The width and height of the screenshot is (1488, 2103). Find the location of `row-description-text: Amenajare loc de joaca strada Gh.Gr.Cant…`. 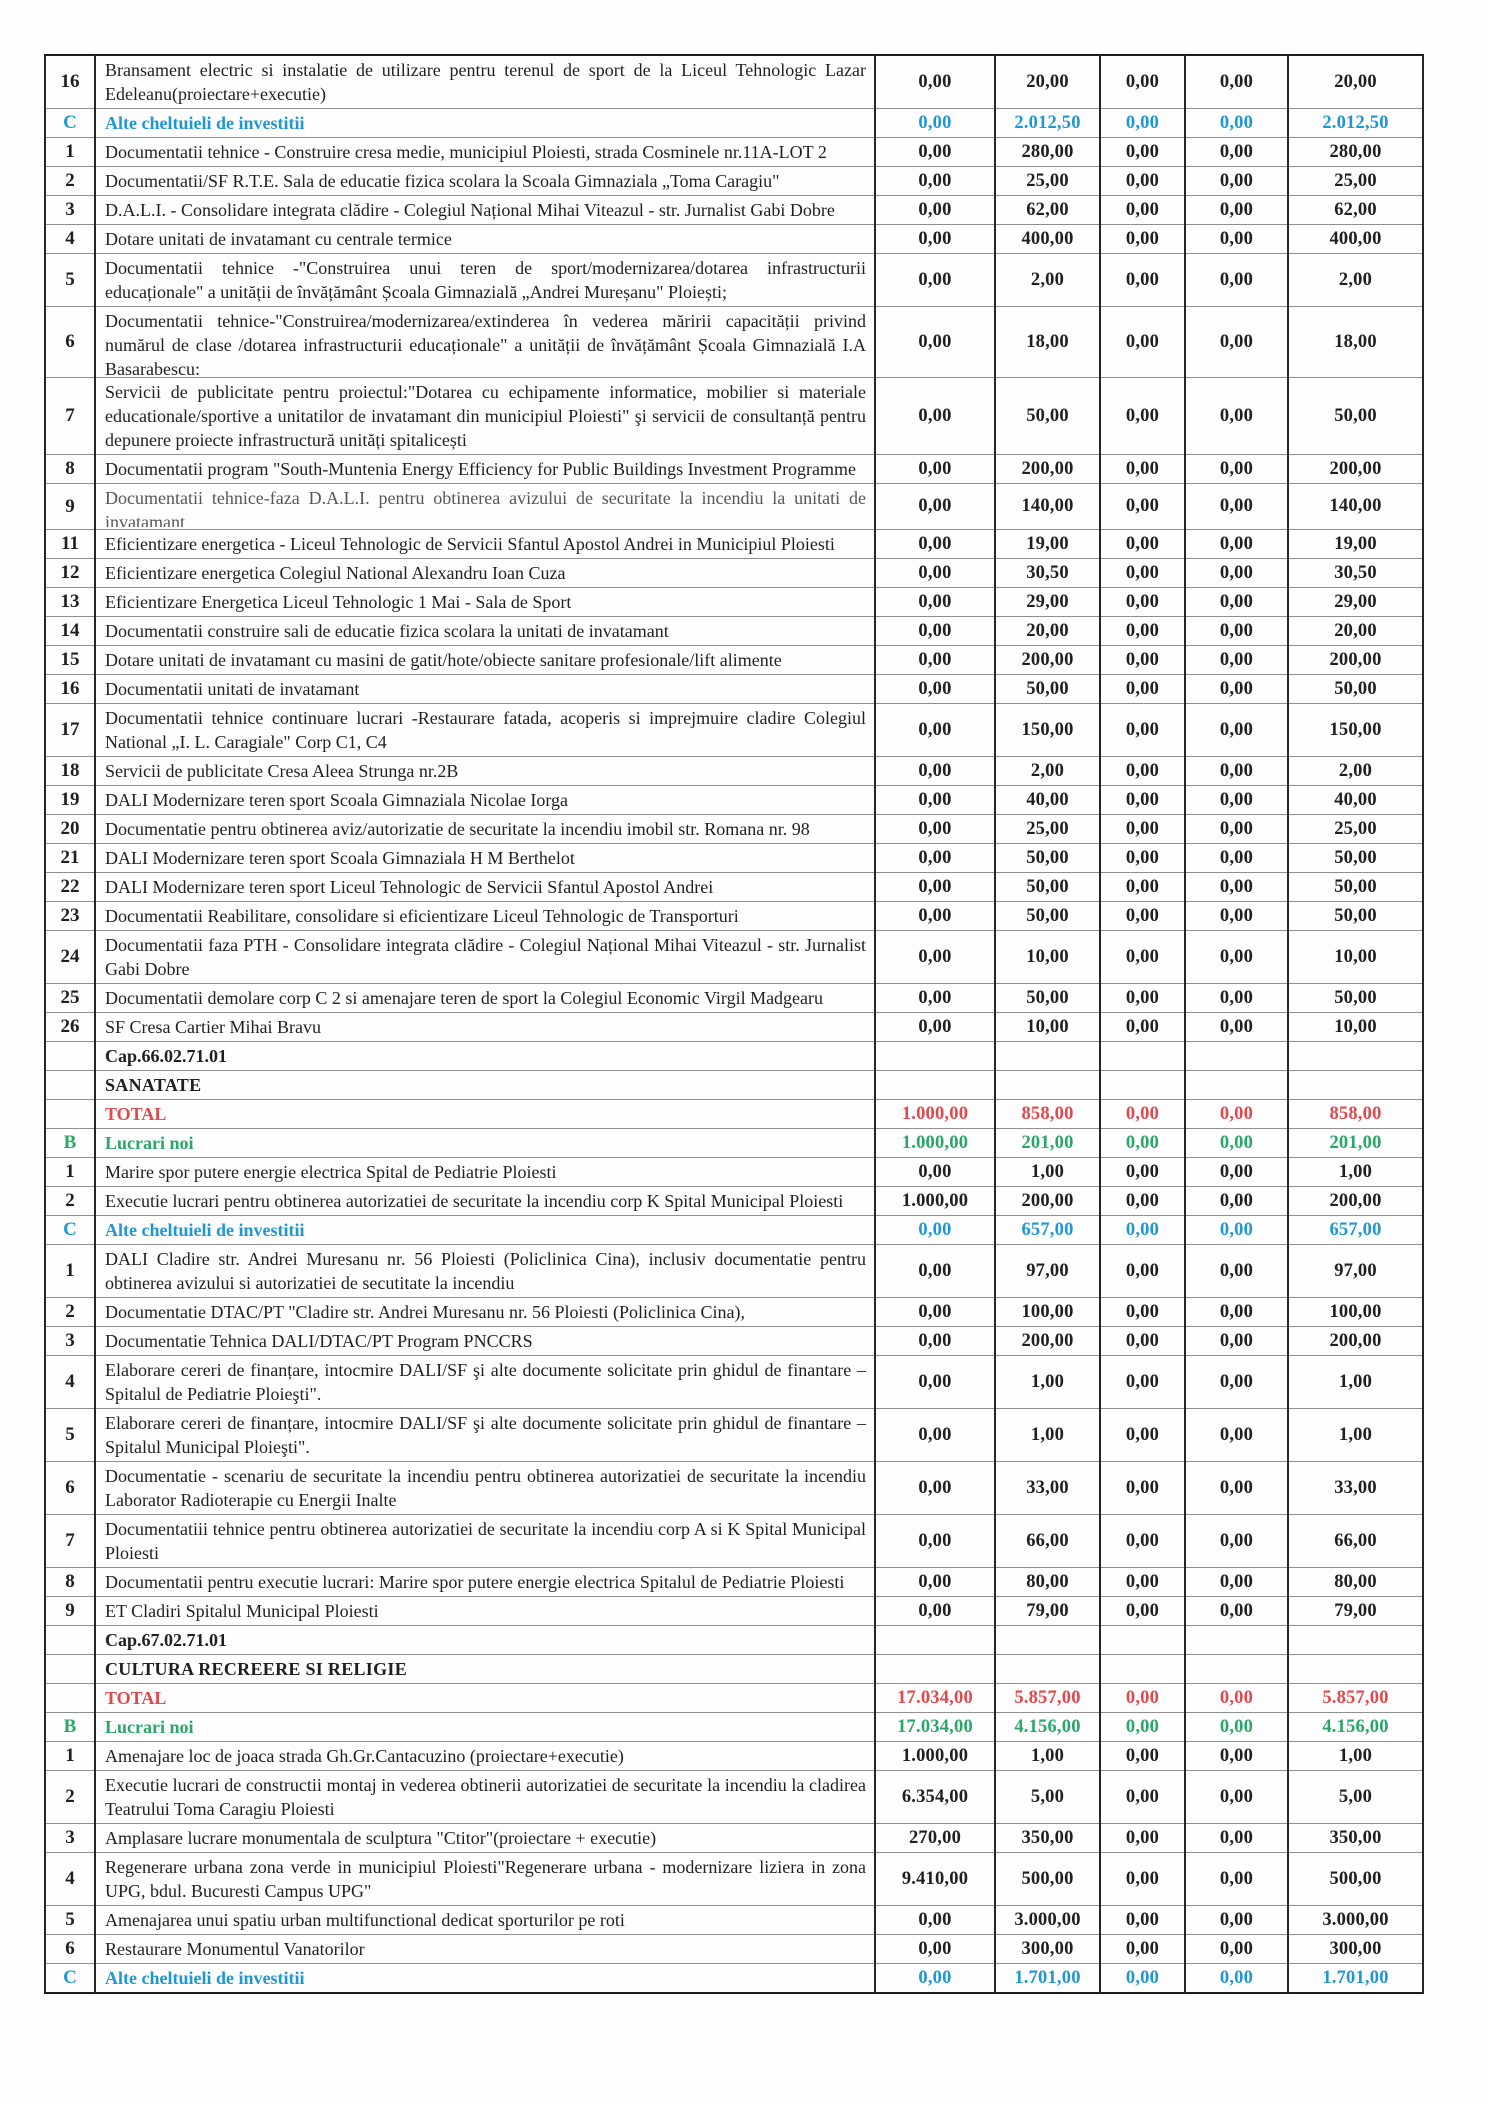

row-description-text: Amenajare loc de joaca strada Gh.Gr.Cant… is located at coordinates (364, 1756).